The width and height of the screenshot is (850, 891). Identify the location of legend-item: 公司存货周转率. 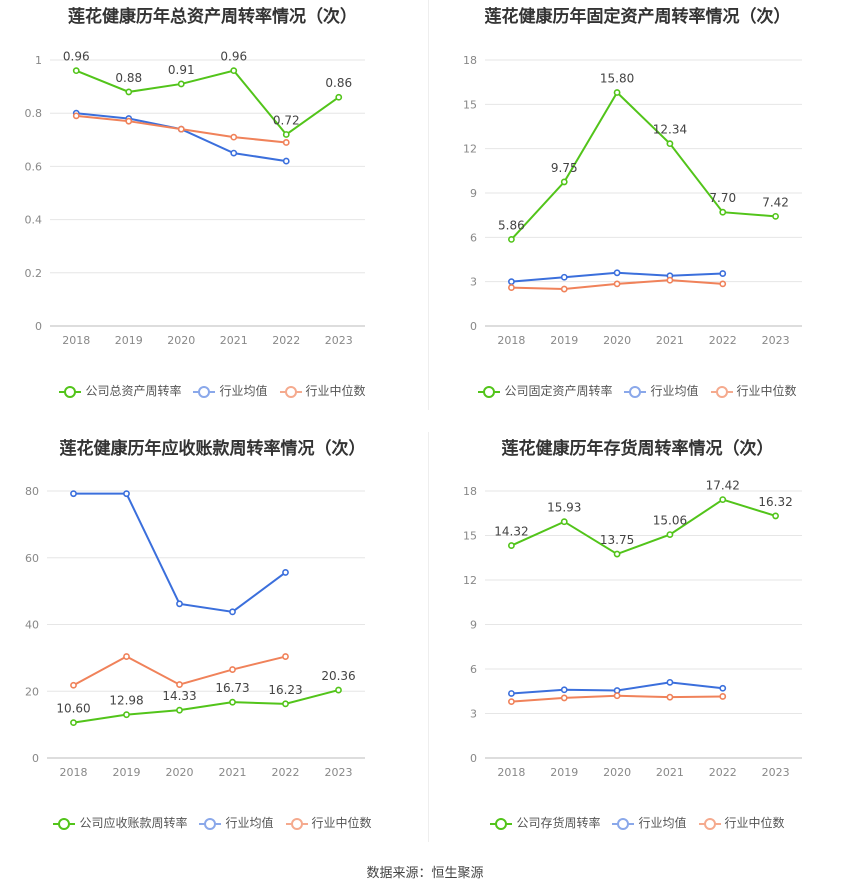
(545, 822).